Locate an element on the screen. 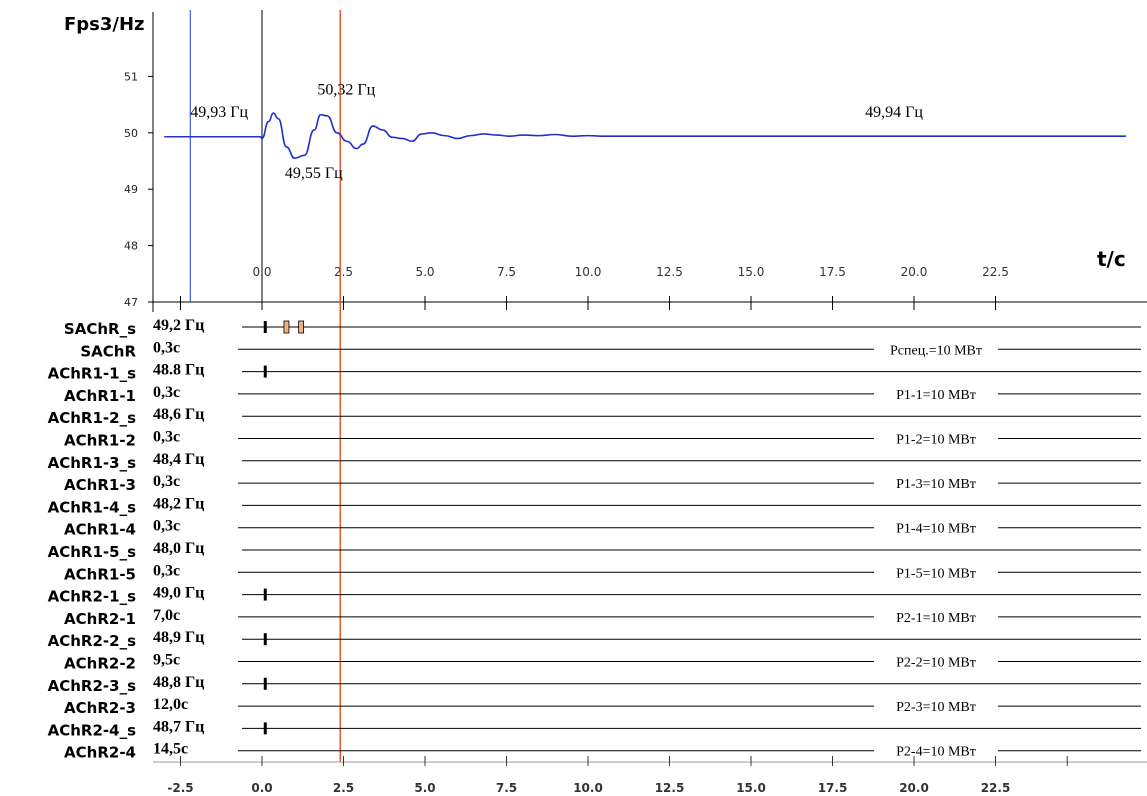  relay-row-value: 48.8 Гц is located at coordinates (178, 370).